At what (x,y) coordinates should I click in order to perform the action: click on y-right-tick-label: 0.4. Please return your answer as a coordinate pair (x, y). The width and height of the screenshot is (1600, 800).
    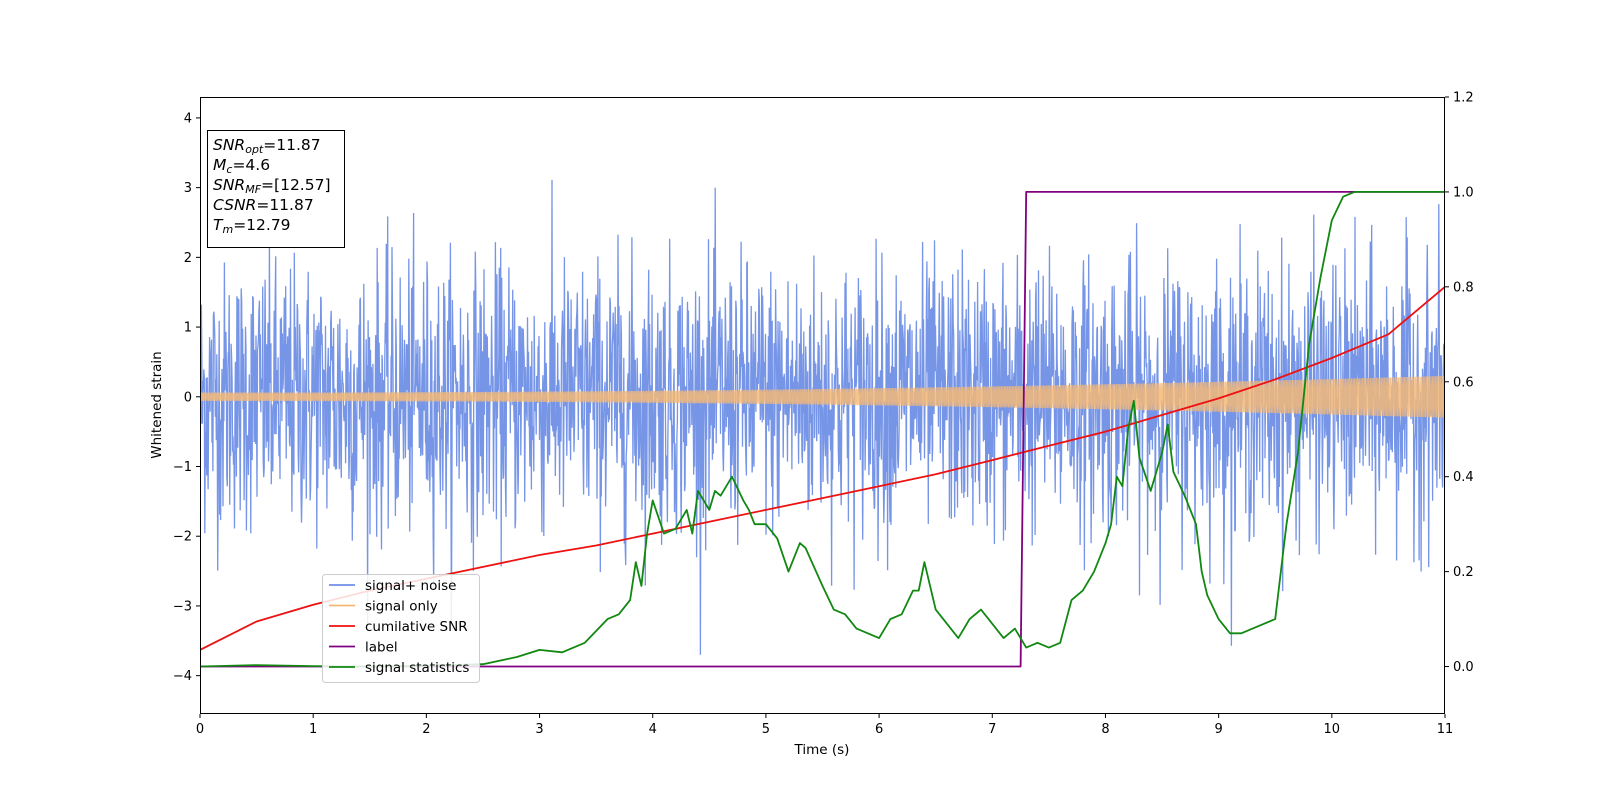
    Looking at the image, I should click on (1463, 477).